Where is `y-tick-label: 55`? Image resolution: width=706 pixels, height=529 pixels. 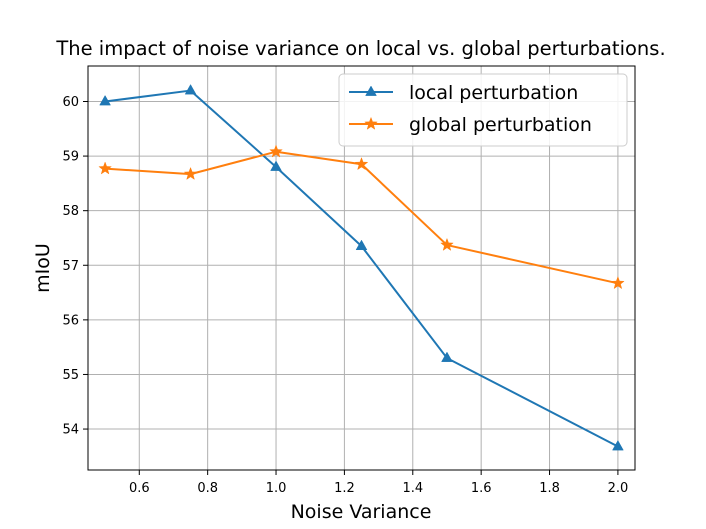
y-tick-label: 55 is located at coordinates (70, 375).